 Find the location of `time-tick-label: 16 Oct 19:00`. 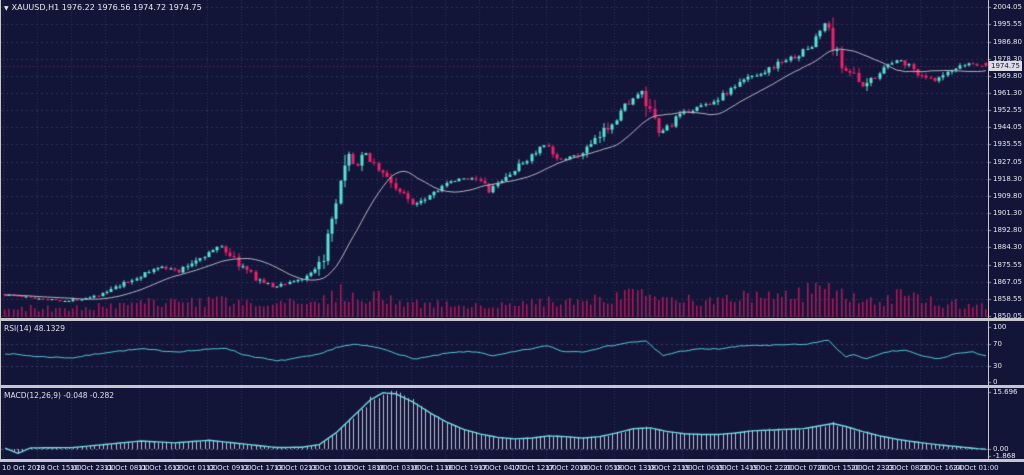

time-tick-label: 16 Oct 19:00 is located at coordinates (467, 468).